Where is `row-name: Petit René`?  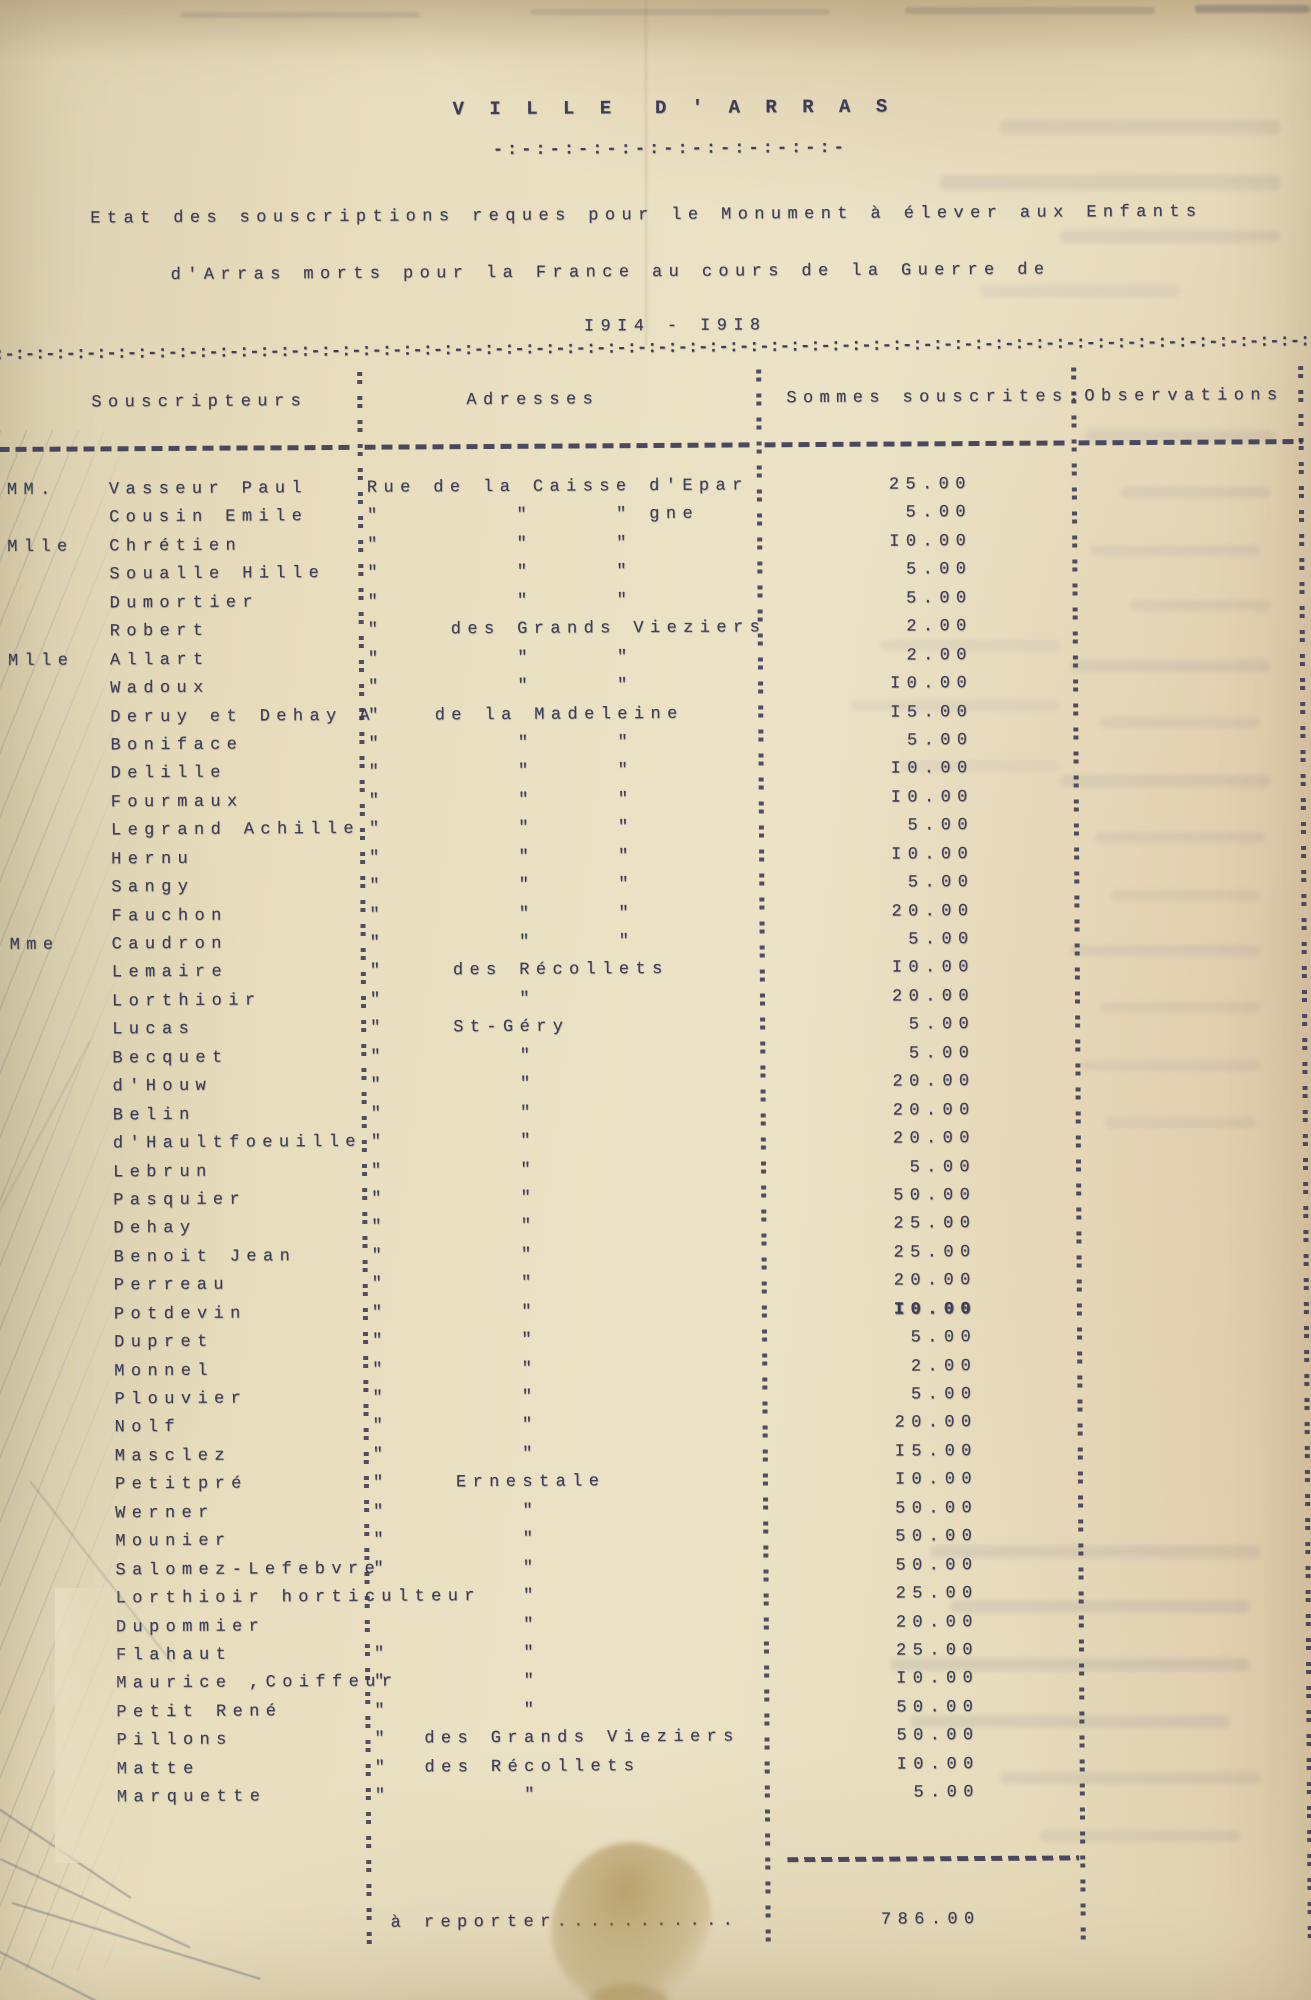
row-name: Petit René is located at coordinates (199, 1712).